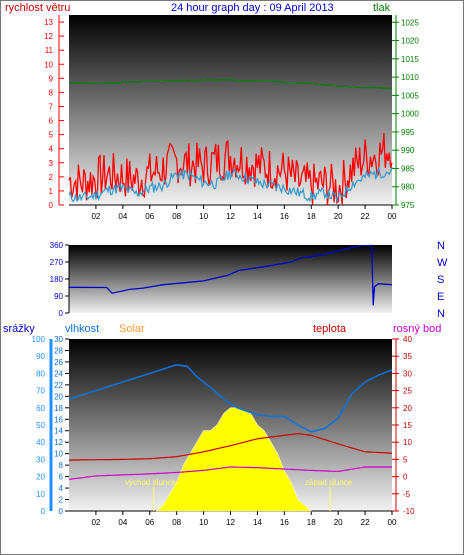 The width and height of the screenshot is (464, 555). What do you see at coordinates (231, 446) in the screenshot?
I see `temperature-series-line` at bounding box center [231, 446].